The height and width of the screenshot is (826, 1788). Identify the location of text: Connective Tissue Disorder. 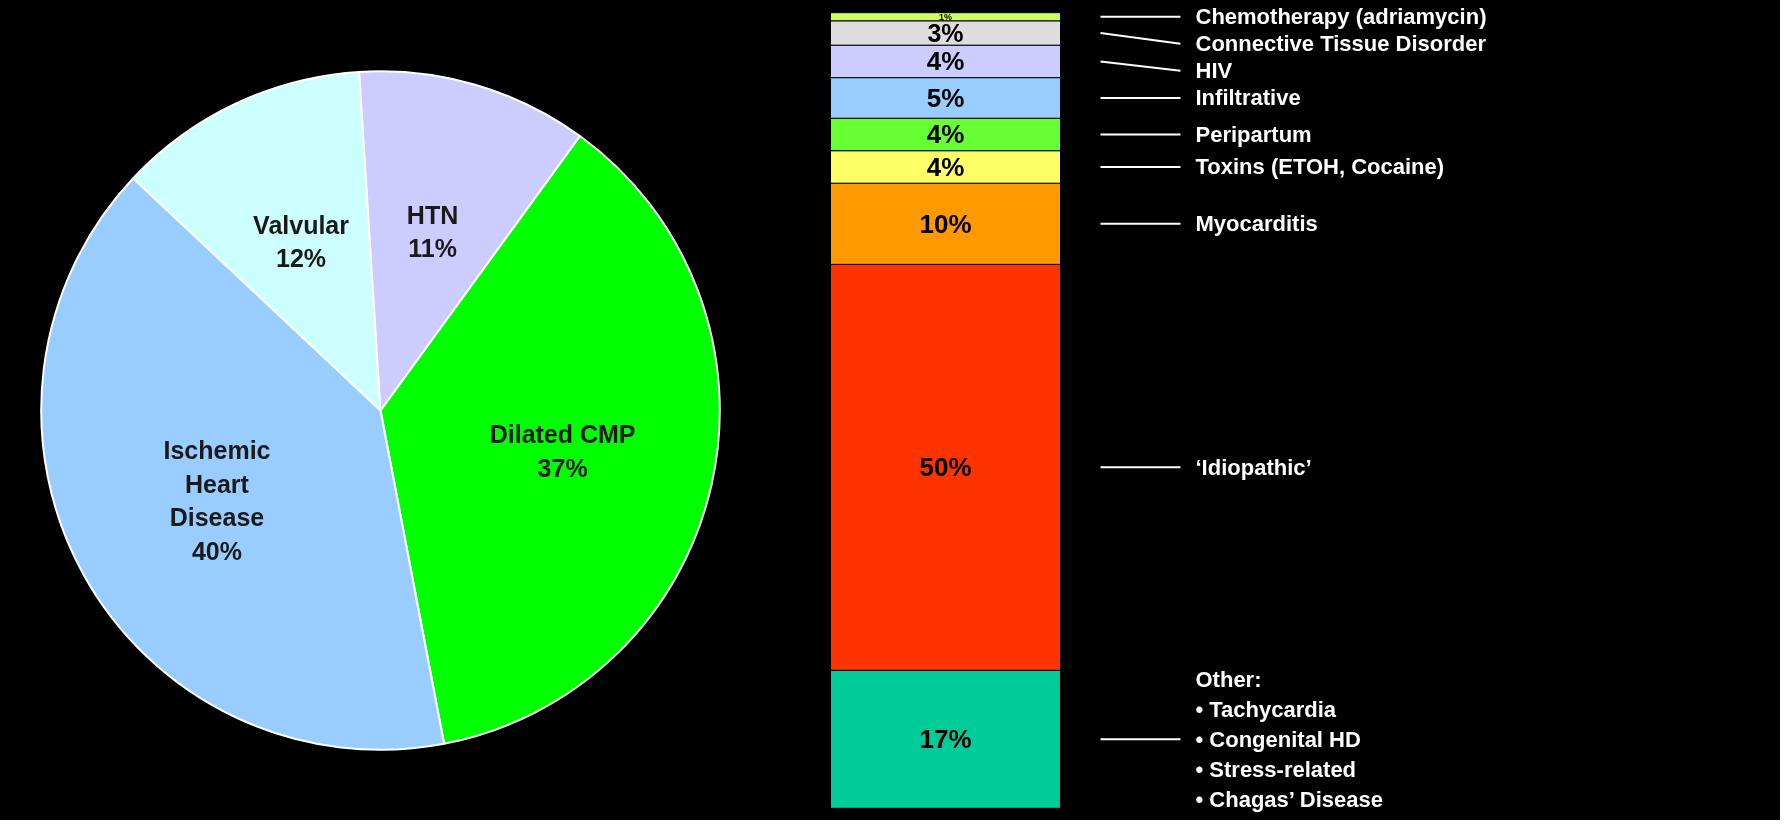
(1341, 44).